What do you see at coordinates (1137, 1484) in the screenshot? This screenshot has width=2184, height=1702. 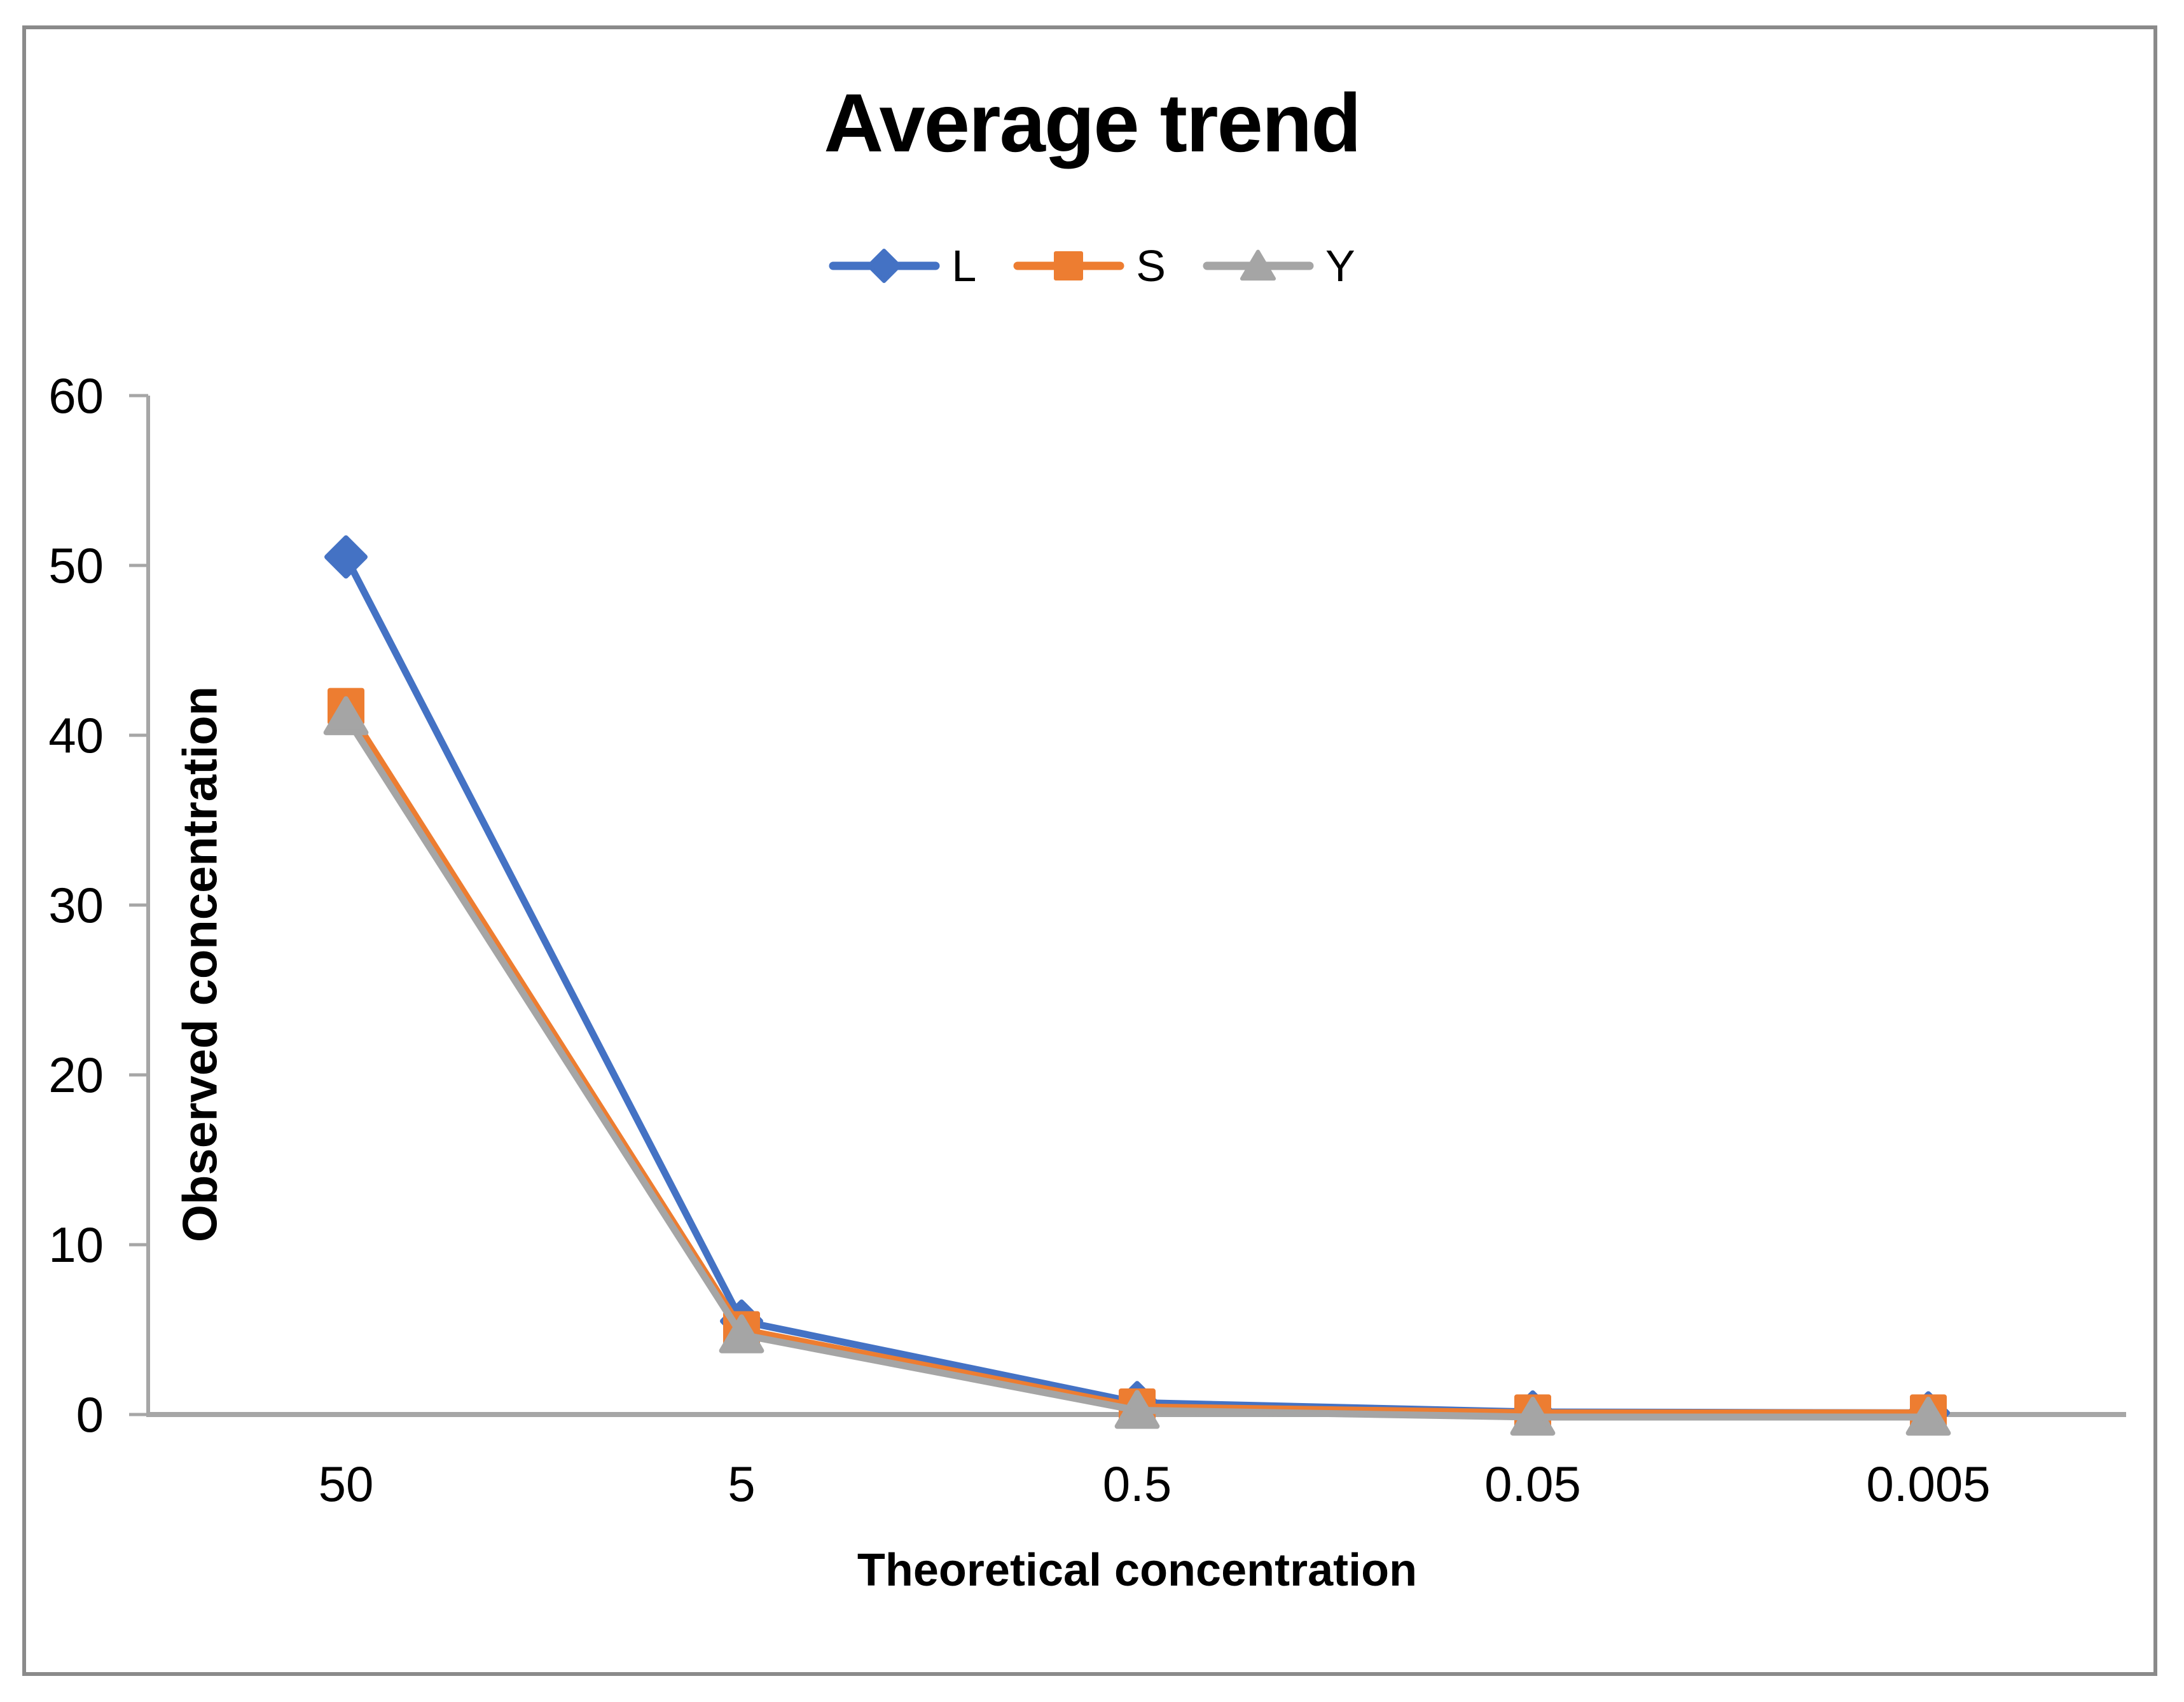 I see `x-tick-label: 0.5` at bounding box center [1137, 1484].